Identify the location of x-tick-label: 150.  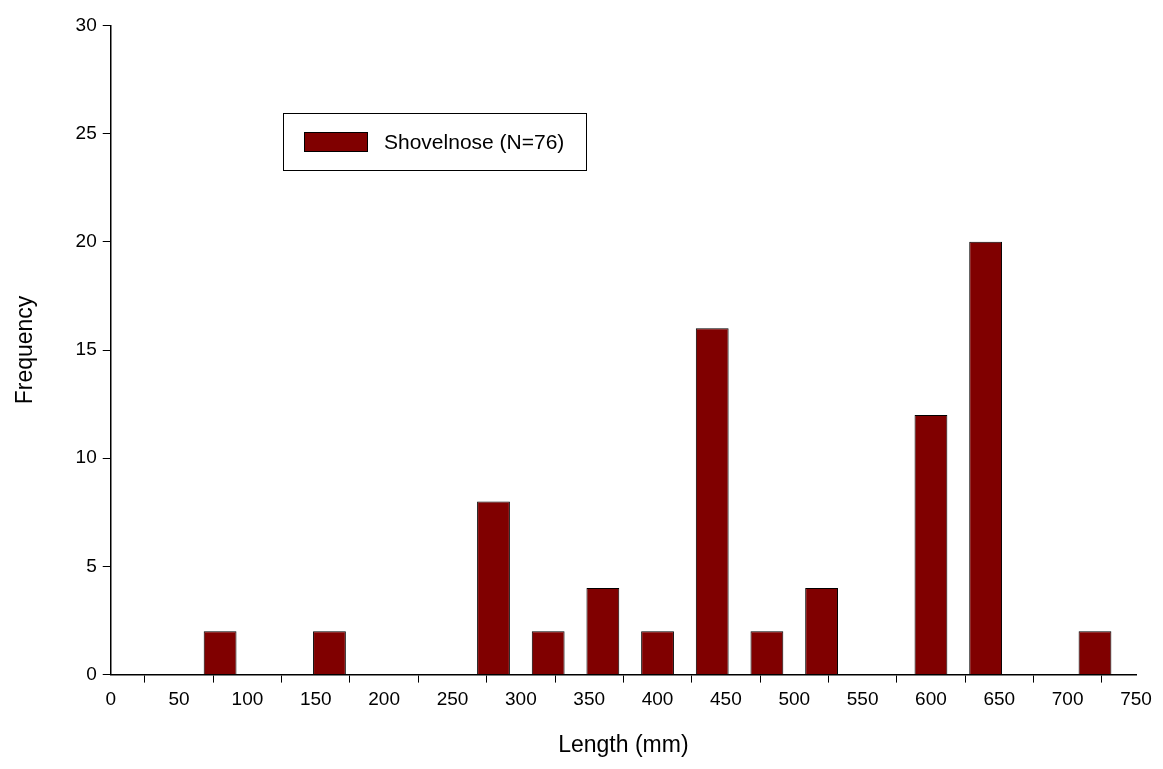
(315, 699).